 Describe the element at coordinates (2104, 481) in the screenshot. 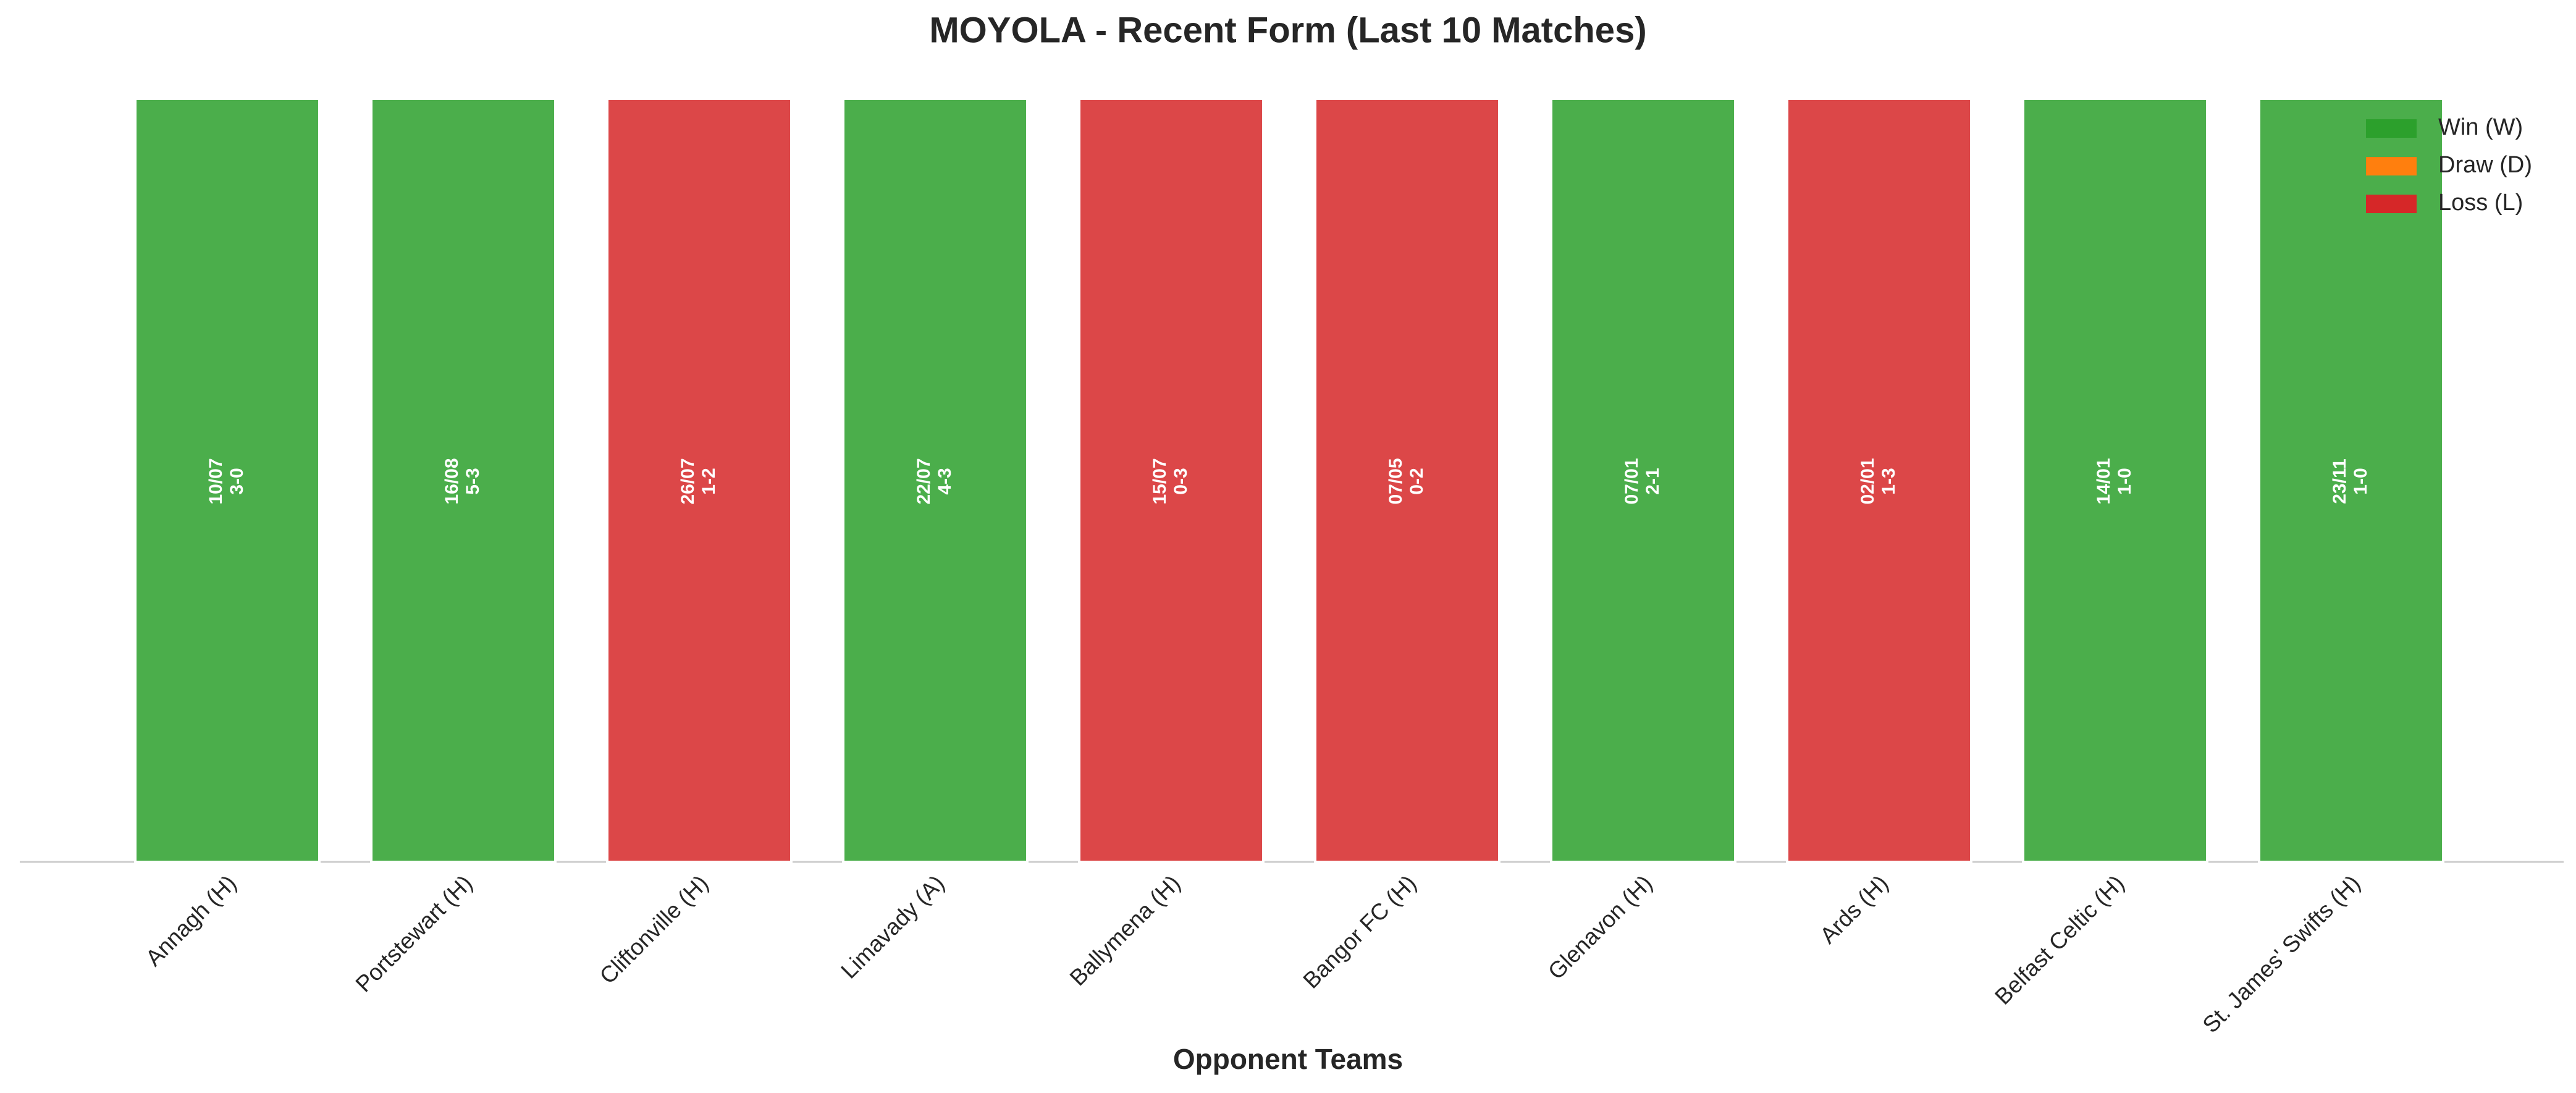

I see `bar-date-label: 14/01` at that location.